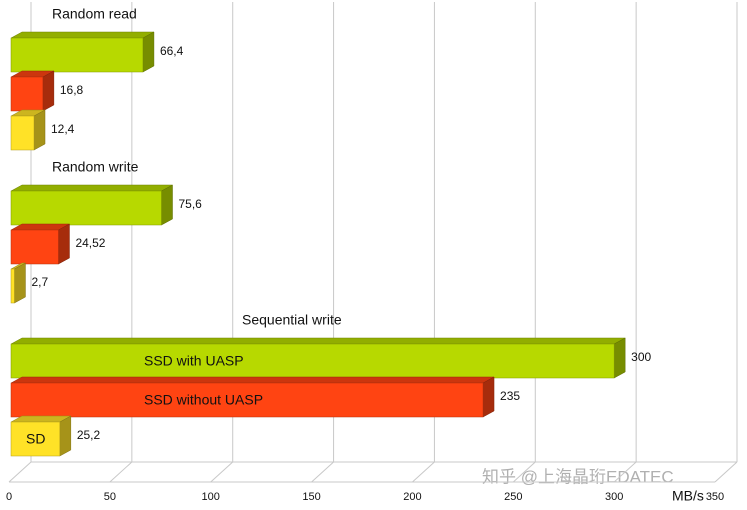 This screenshot has width=747, height=510. Describe the element at coordinates (9, 497) in the screenshot. I see `x-tick-label: 0` at that location.